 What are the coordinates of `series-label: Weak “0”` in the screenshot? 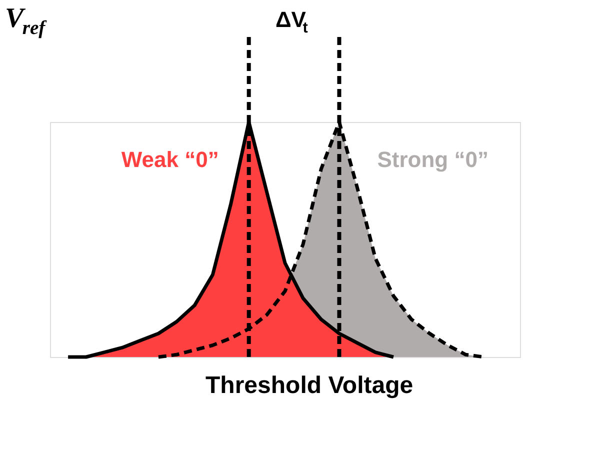 It's located at (170, 159).